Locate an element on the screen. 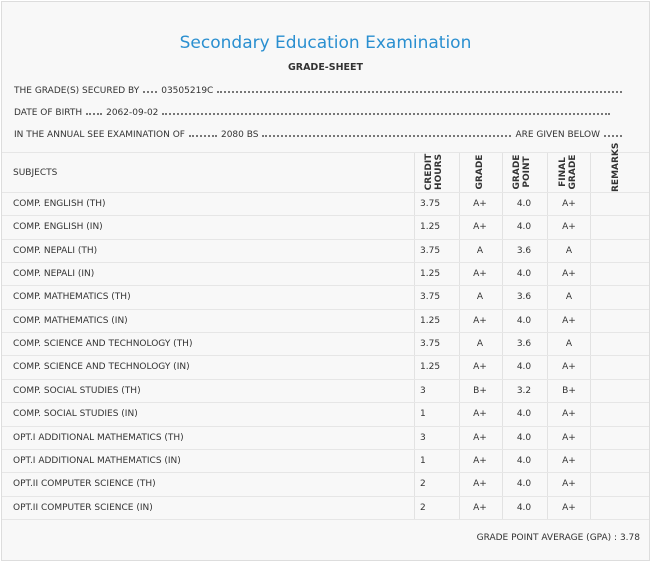 This screenshot has height=562, width=667. subject: COMP. MATHEMATICS (IN) is located at coordinates (70, 320).